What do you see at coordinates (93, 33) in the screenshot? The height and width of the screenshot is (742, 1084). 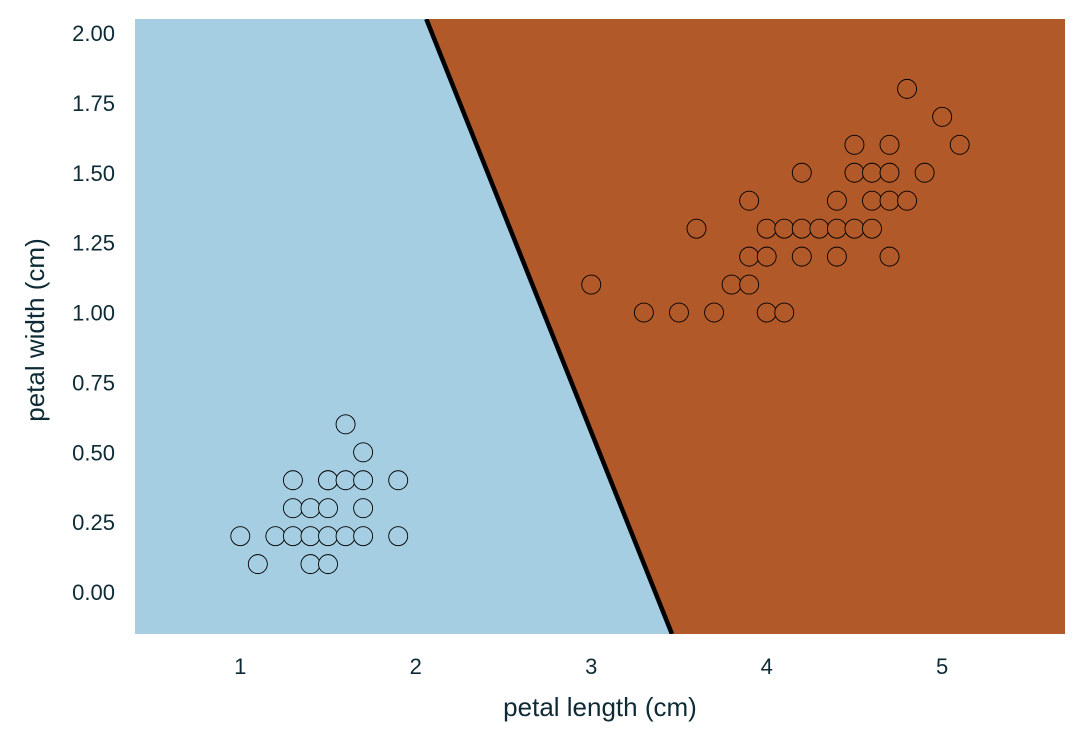 I see `y-tick-label: 2.00` at bounding box center [93, 33].